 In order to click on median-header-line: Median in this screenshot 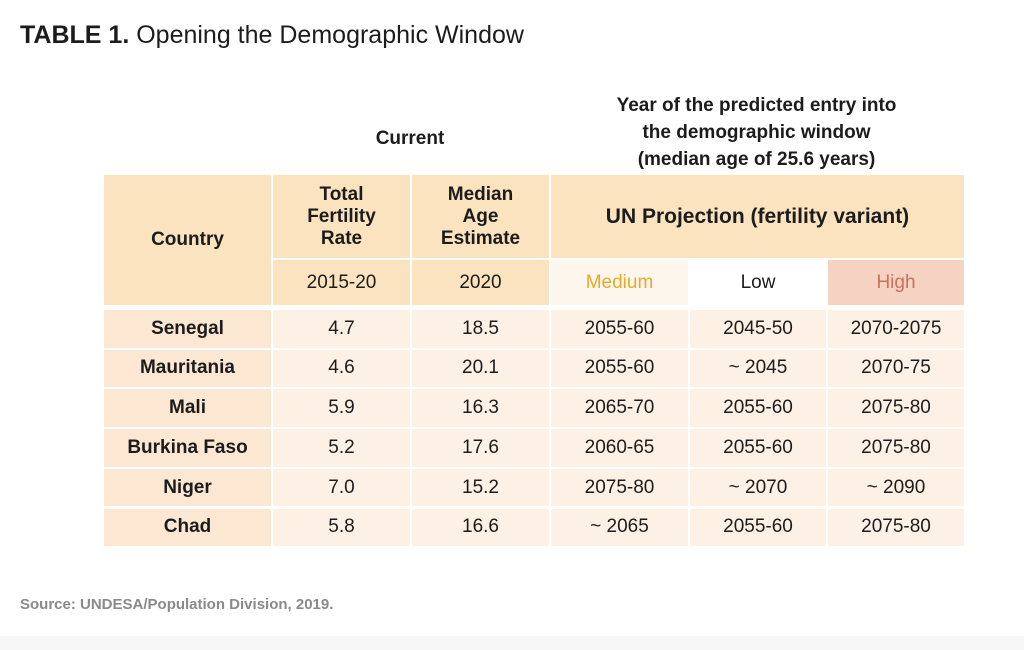, I will do `click(480, 194)`.